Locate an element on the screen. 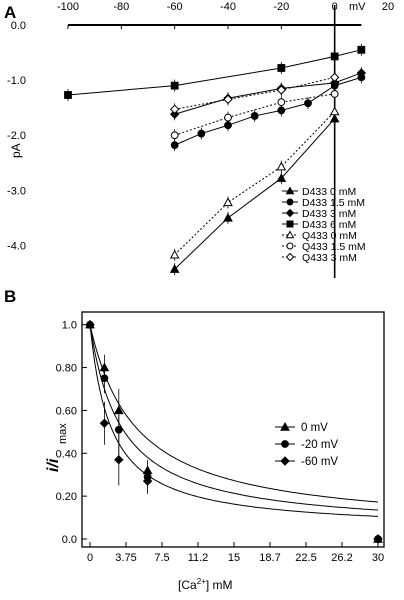 The height and width of the screenshot is (600, 404). panel-a-legend-label: D433 1.5 mM is located at coordinates (333, 203).